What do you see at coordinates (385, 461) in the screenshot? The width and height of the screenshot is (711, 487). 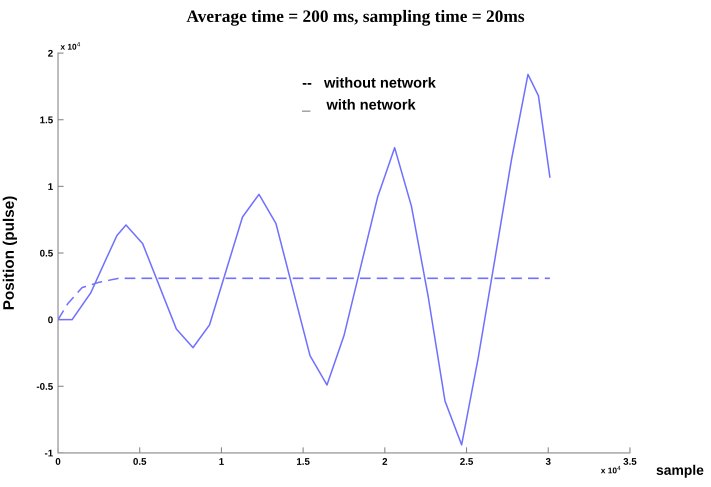 I see `x-tick-label: 2` at bounding box center [385, 461].